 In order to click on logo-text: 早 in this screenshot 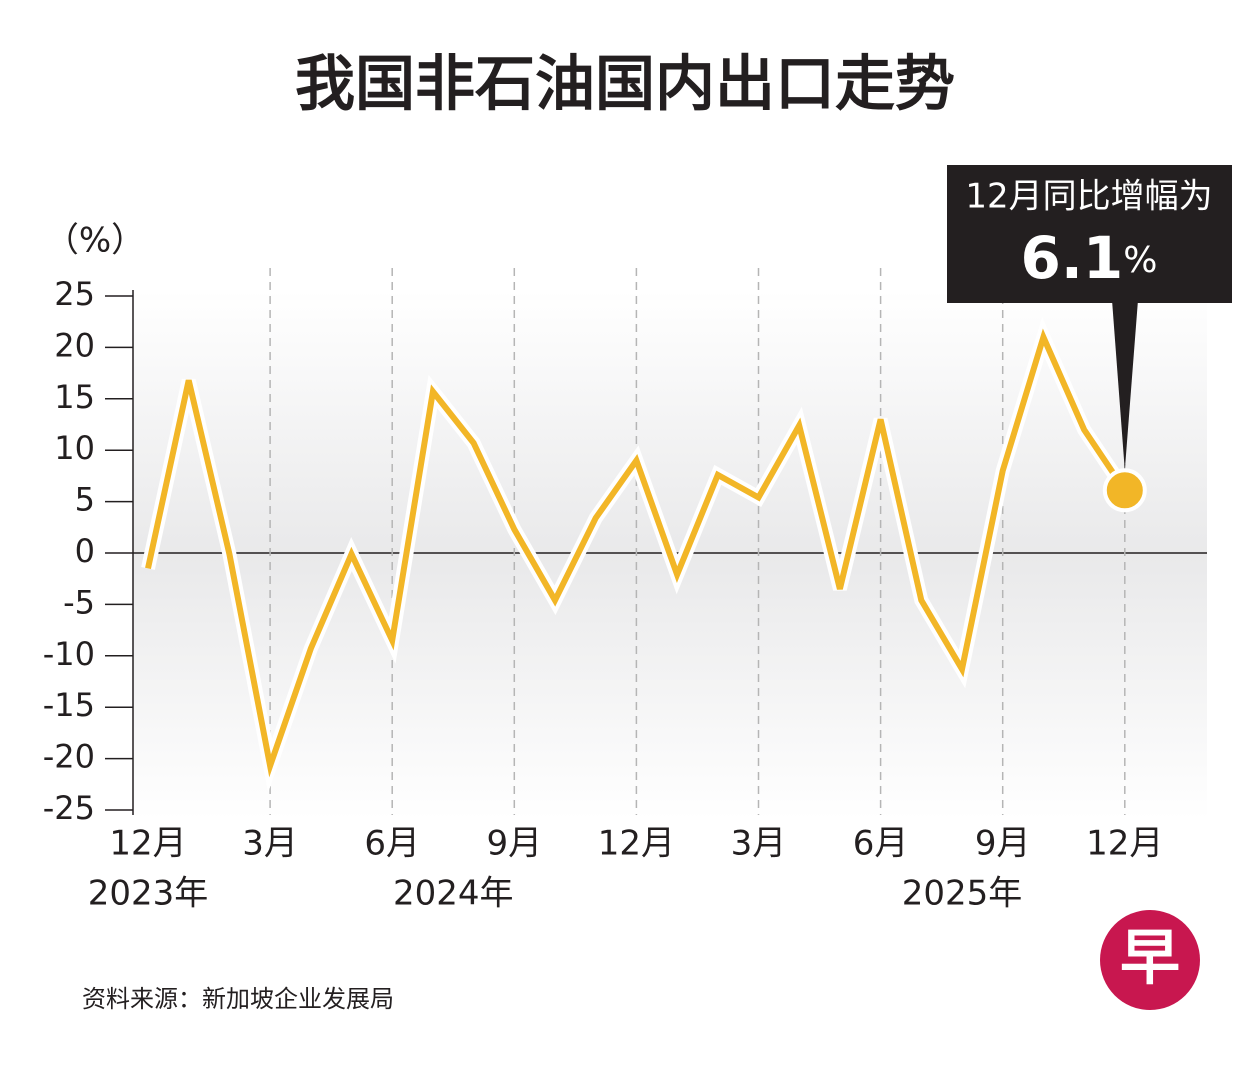, I will do `click(1150, 959)`.